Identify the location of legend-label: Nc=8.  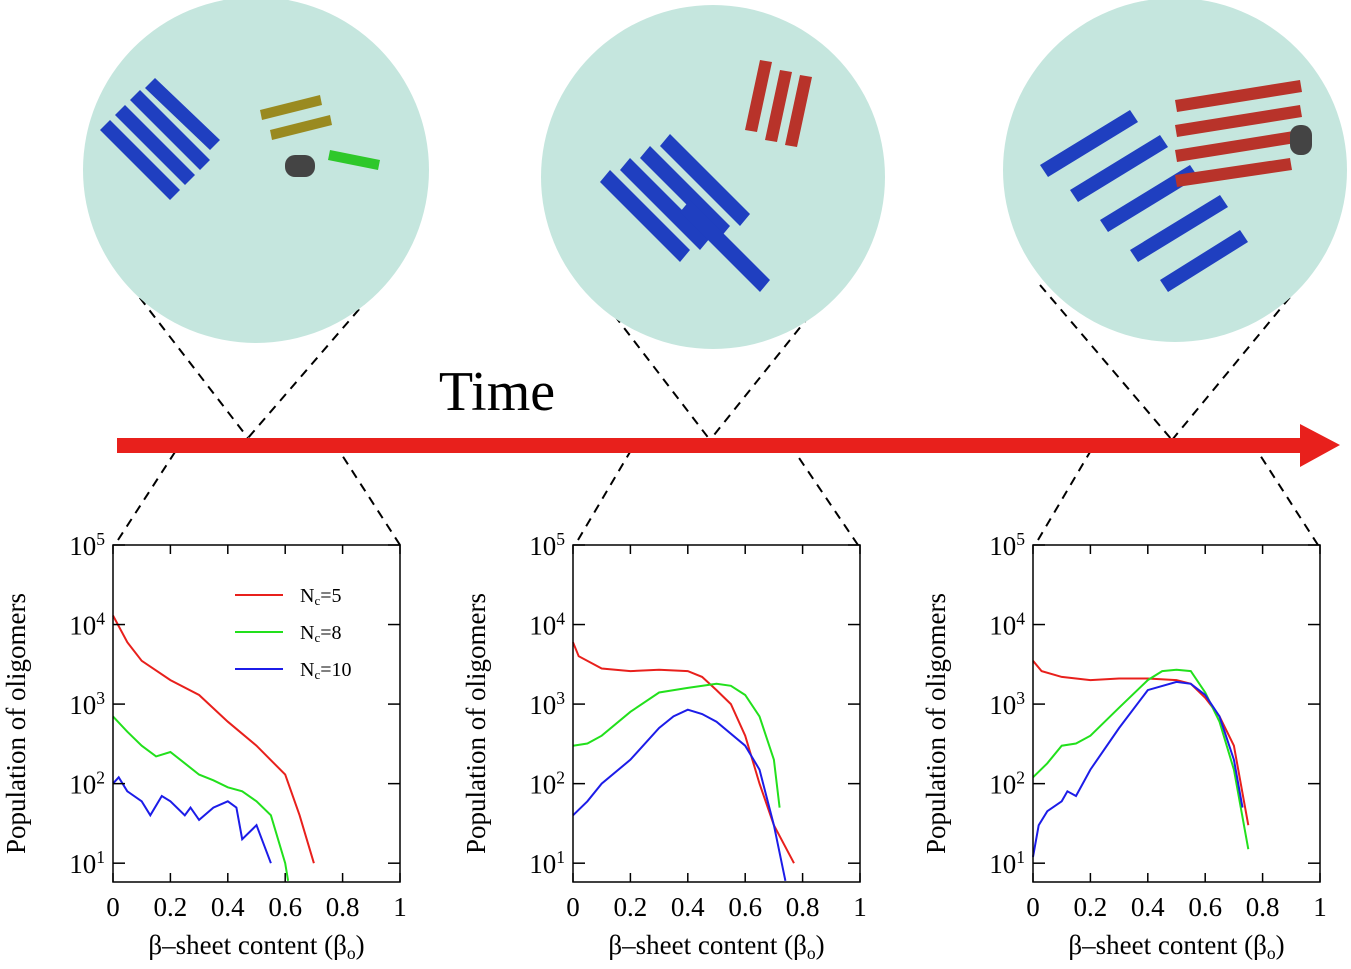
(321, 633).